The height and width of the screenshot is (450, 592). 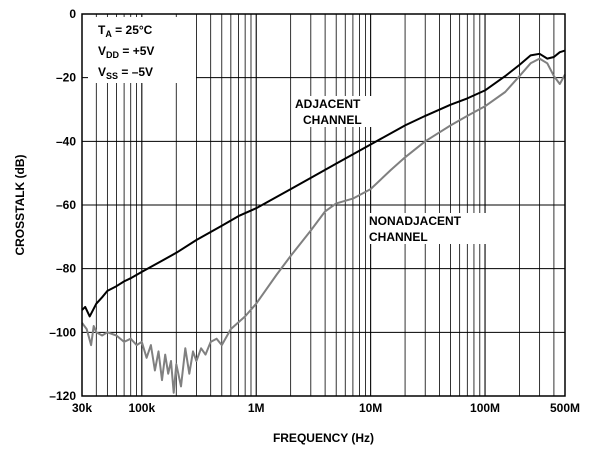 I want to click on adjacent-label-background, so click(x=337, y=111).